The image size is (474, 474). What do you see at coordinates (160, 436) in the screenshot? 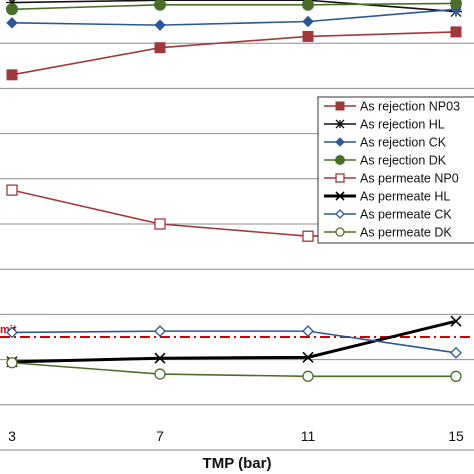
I see `x-tick-label: 7` at bounding box center [160, 436].